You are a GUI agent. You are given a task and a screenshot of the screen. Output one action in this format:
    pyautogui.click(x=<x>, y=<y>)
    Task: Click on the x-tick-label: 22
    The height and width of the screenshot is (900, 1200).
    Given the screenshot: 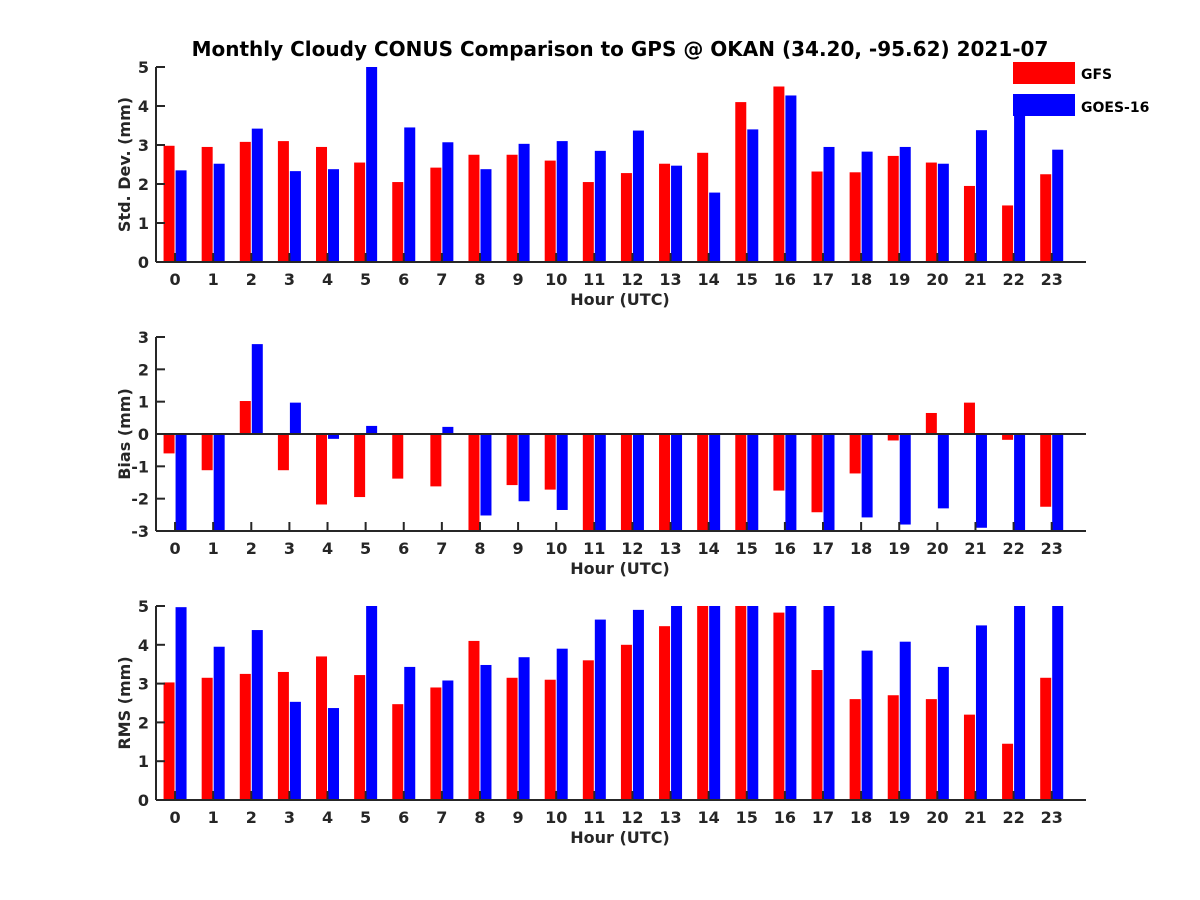 What is the action you would take?
    pyautogui.click(x=1013, y=548)
    